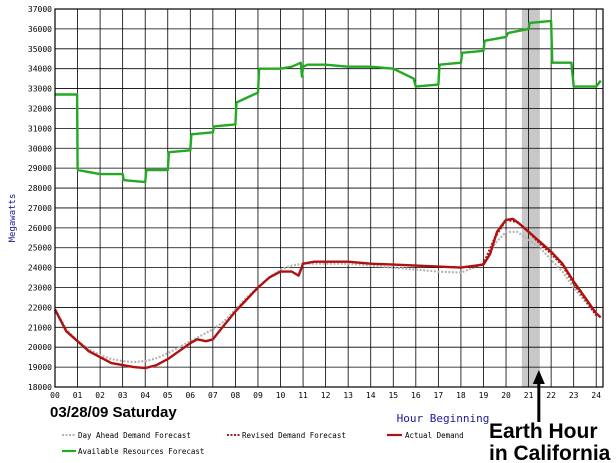 Image resolution: width=616 pixels, height=463 pixels. I want to click on y-tick-label: 21000, so click(40, 327).